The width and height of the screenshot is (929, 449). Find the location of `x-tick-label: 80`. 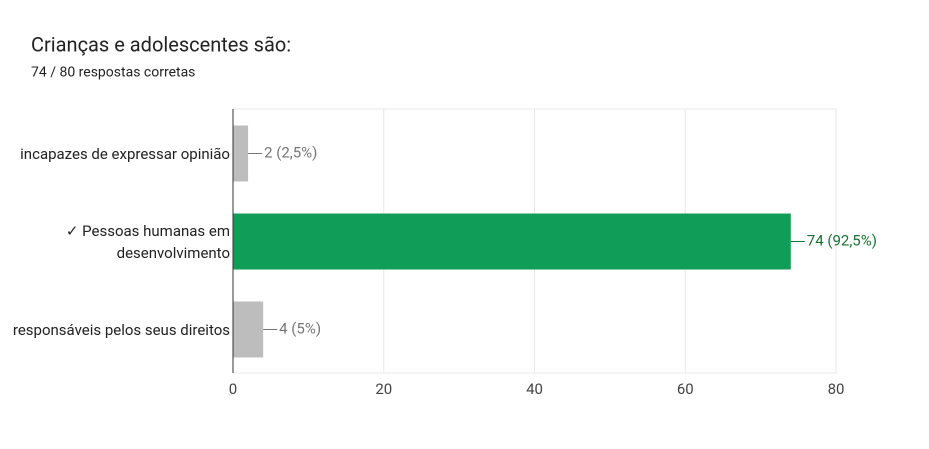

x-tick-label: 80 is located at coordinates (836, 389).